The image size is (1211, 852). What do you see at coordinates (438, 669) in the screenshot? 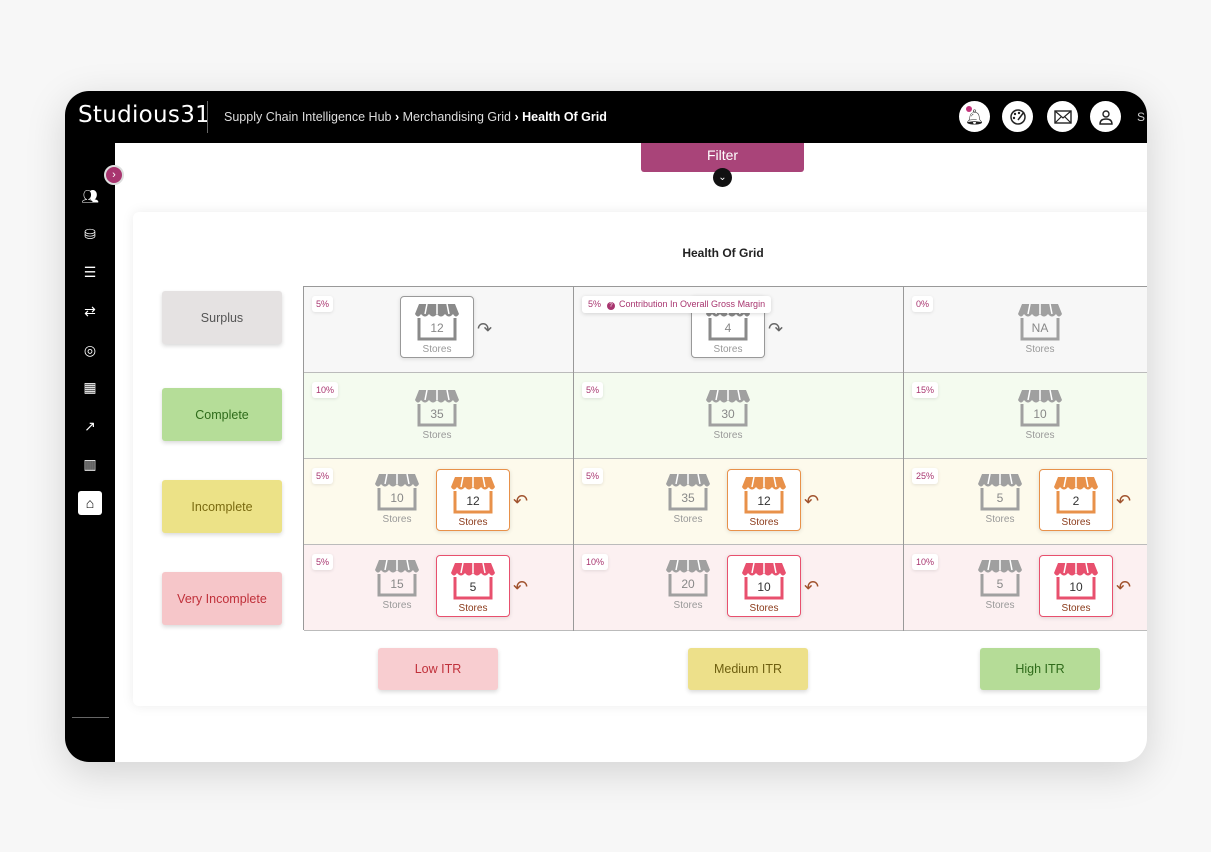
I see `column-label-low-itr: Low ITR` at bounding box center [438, 669].